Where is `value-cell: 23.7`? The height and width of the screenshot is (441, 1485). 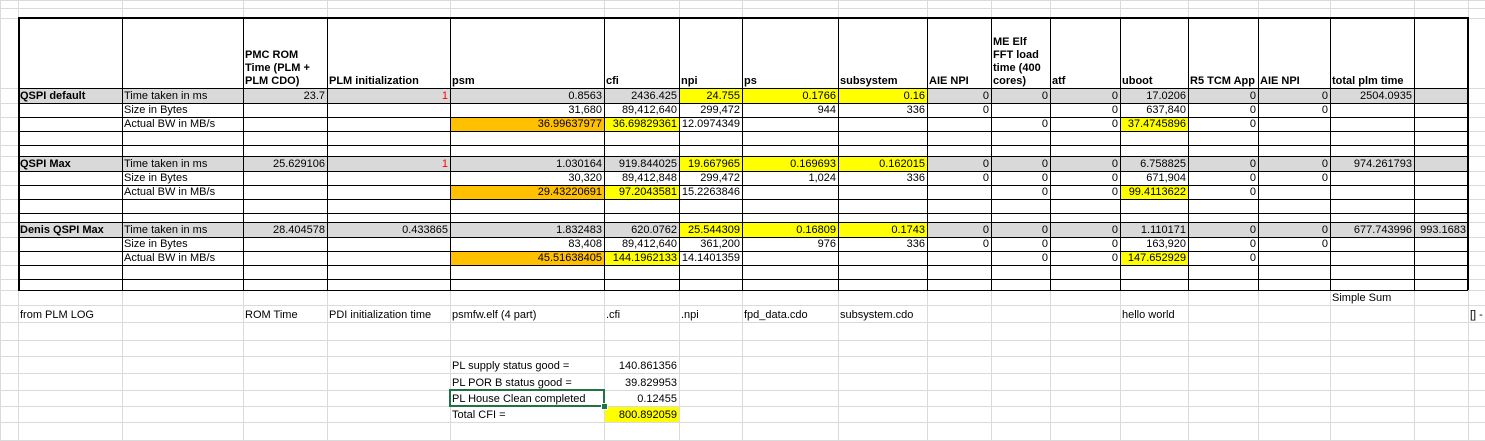
value-cell: 23.7 is located at coordinates (314, 96).